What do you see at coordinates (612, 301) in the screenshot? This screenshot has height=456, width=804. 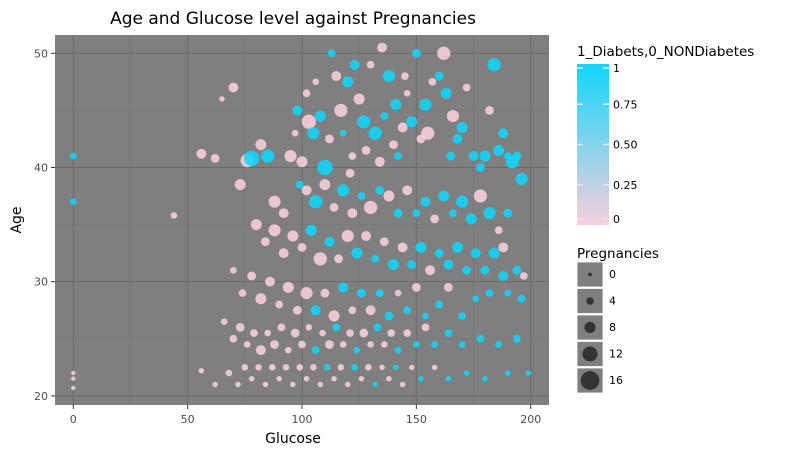 I see `size-legend-label: 4` at bounding box center [612, 301].